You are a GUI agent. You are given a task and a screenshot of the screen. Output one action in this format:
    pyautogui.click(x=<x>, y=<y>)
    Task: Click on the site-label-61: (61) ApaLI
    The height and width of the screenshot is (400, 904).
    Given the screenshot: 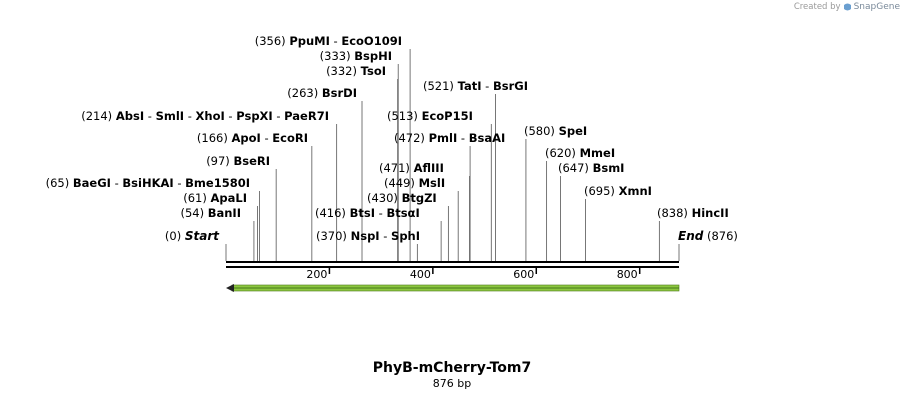 What is the action you would take?
    pyautogui.click(x=215, y=198)
    